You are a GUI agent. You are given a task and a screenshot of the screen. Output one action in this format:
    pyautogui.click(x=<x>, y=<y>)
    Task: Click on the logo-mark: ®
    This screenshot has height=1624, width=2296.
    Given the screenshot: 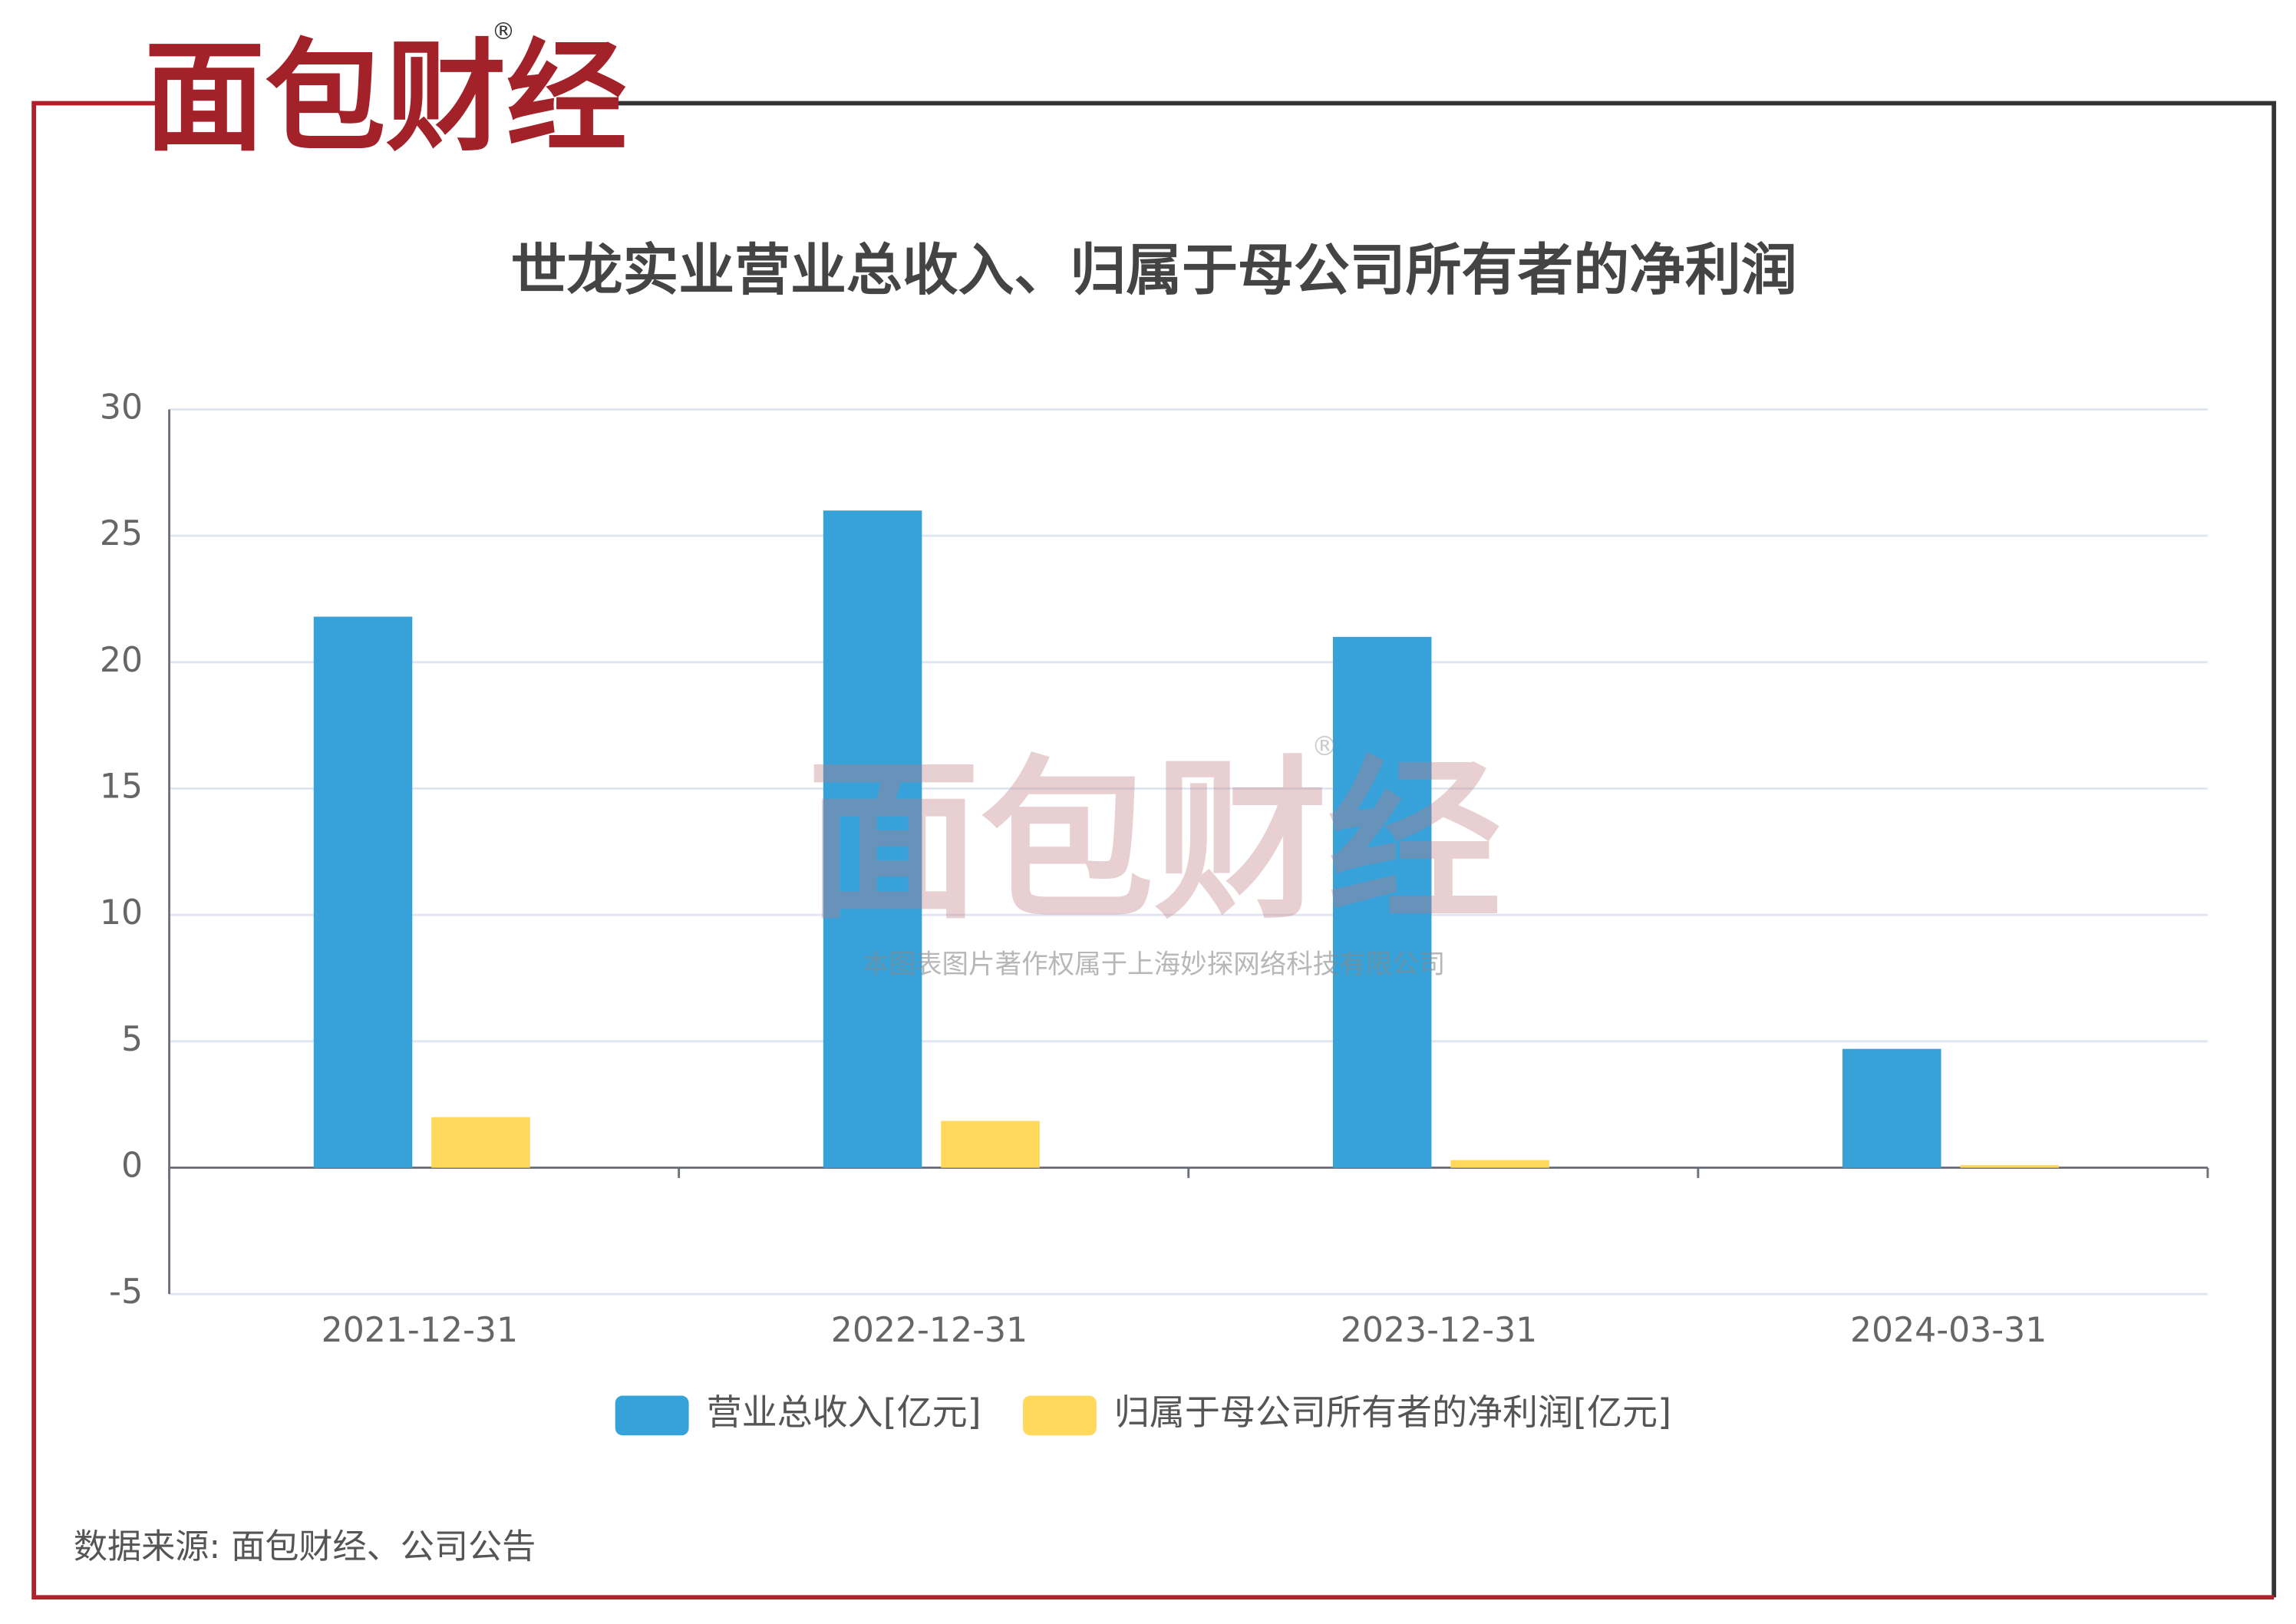 What is the action you would take?
    pyautogui.click(x=504, y=32)
    